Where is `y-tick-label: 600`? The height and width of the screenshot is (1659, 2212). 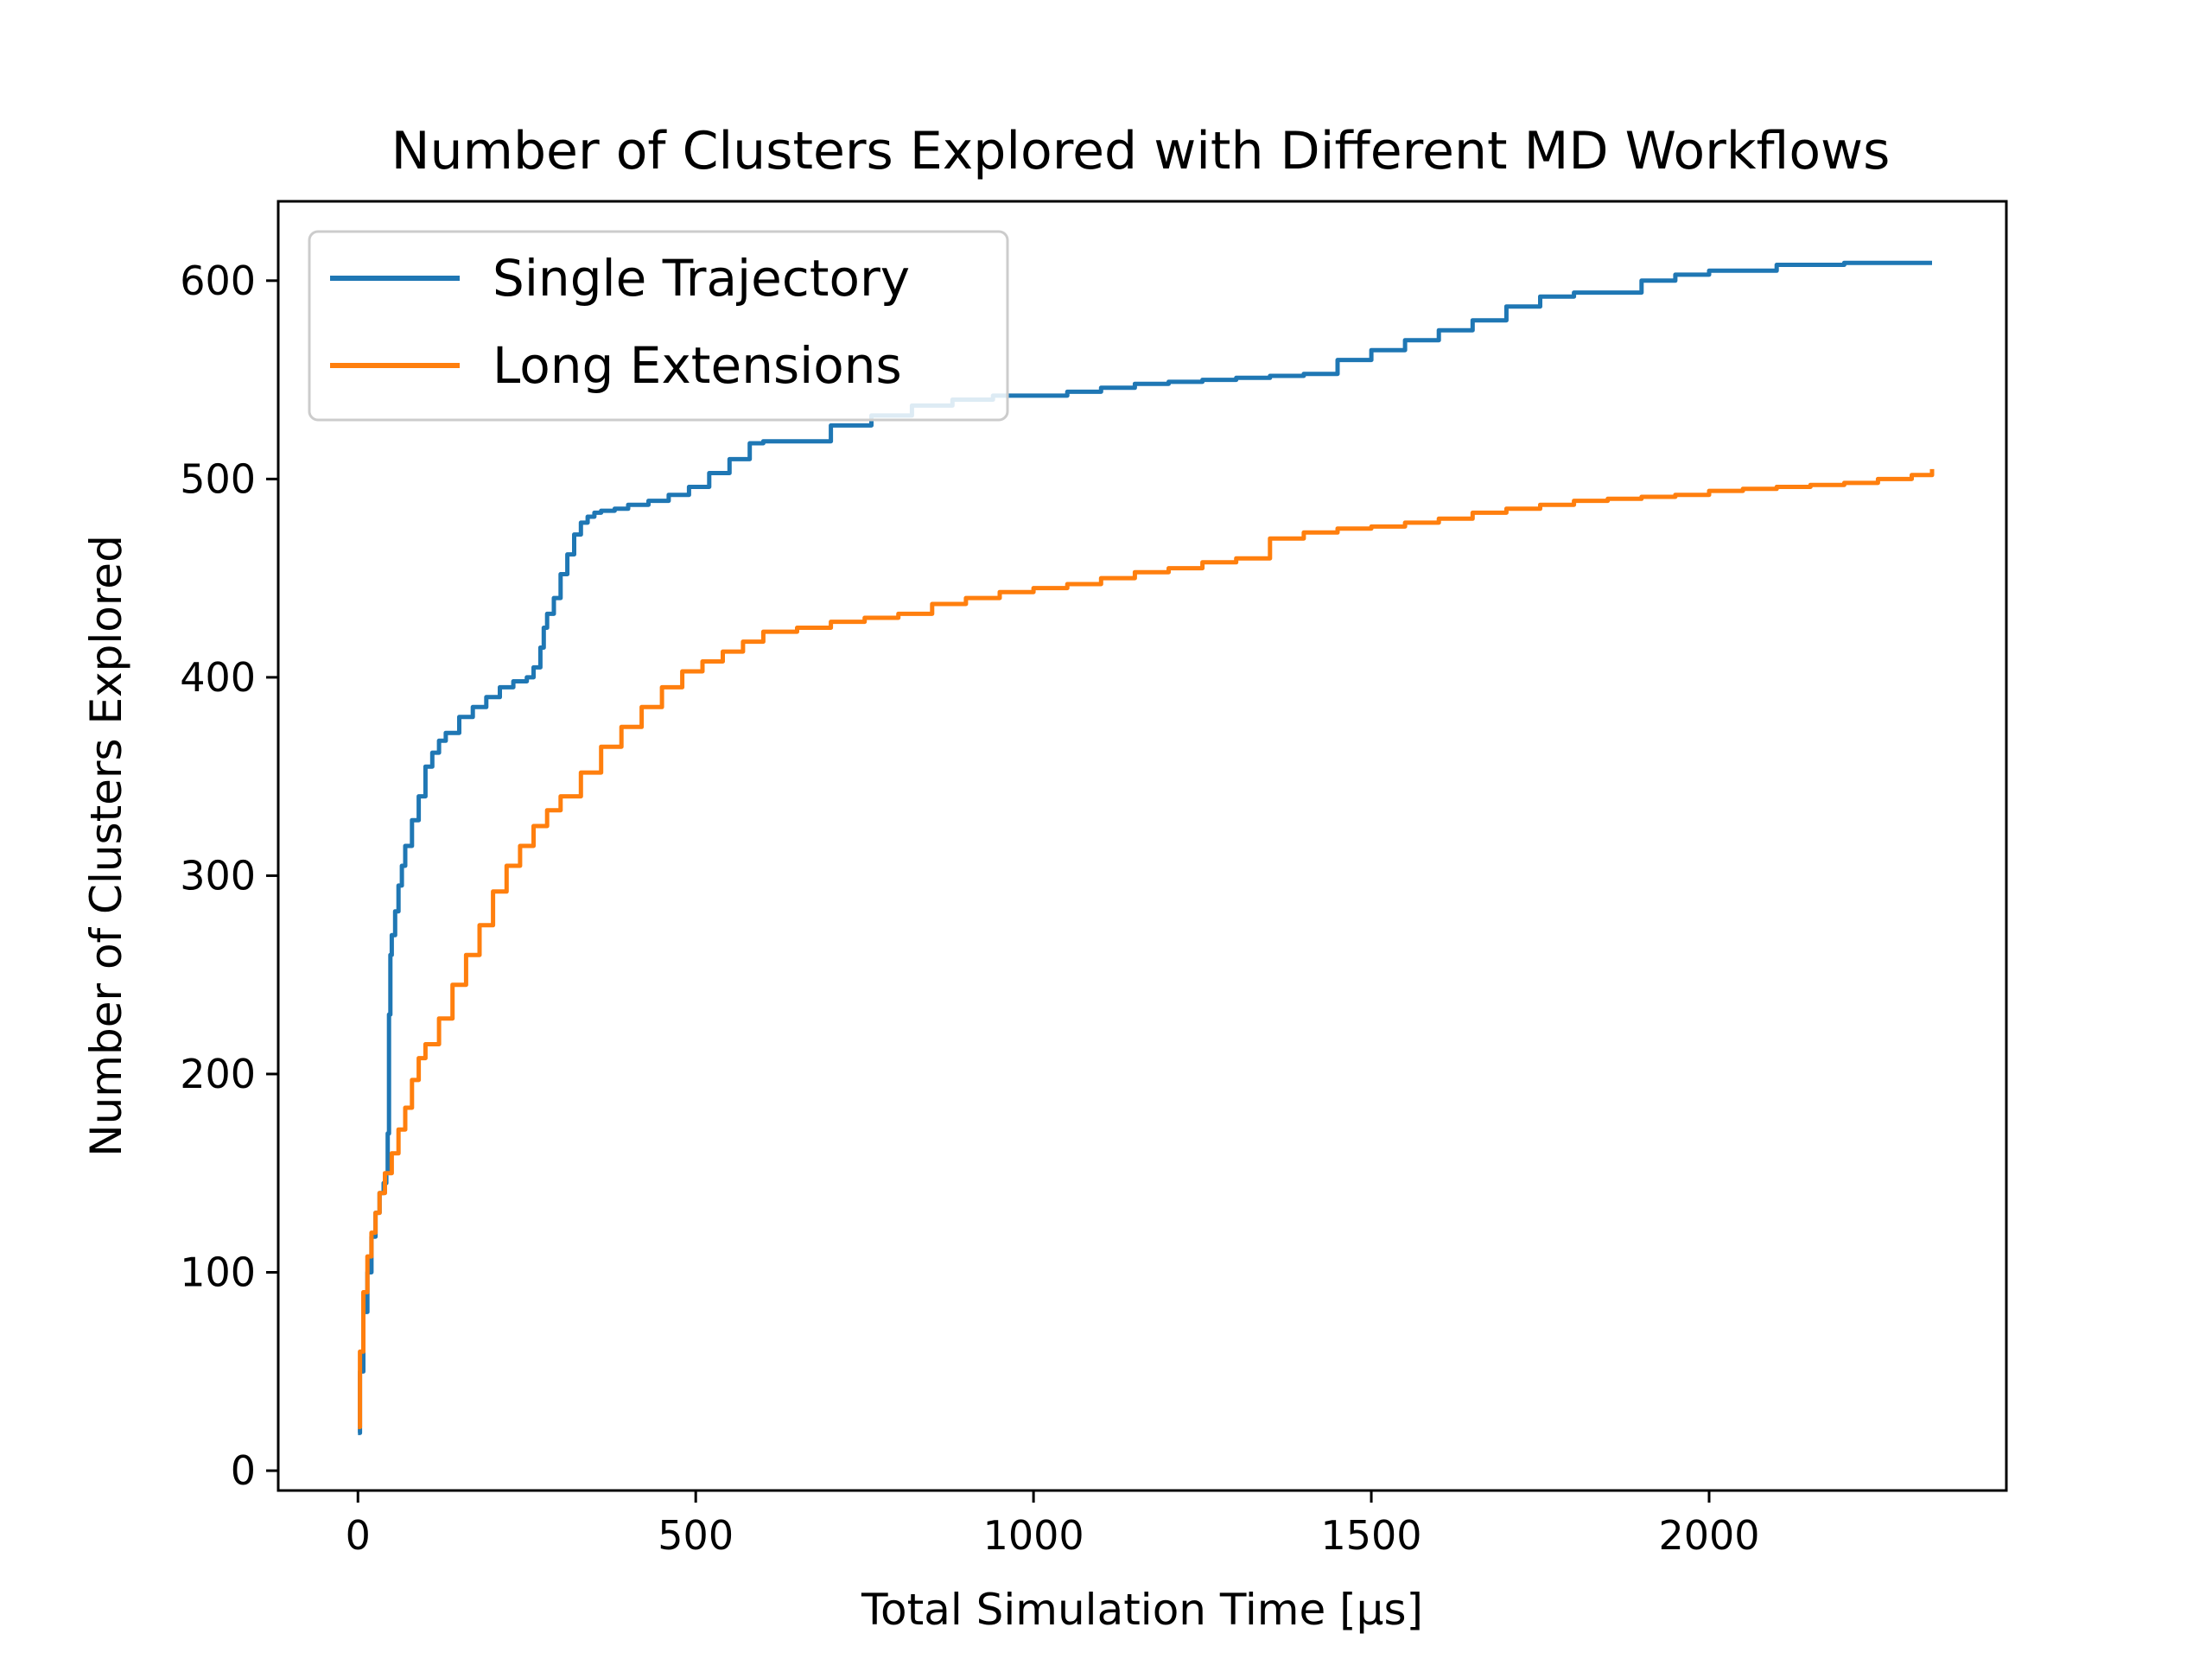
y-tick-label: 600 is located at coordinates (218, 280).